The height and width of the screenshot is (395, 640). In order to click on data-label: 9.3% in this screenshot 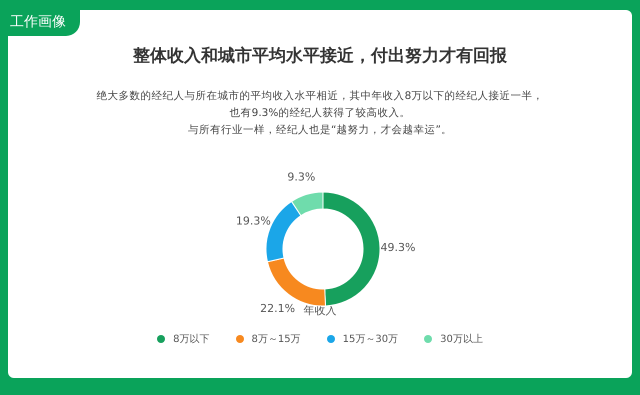, I will do `click(301, 177)`.